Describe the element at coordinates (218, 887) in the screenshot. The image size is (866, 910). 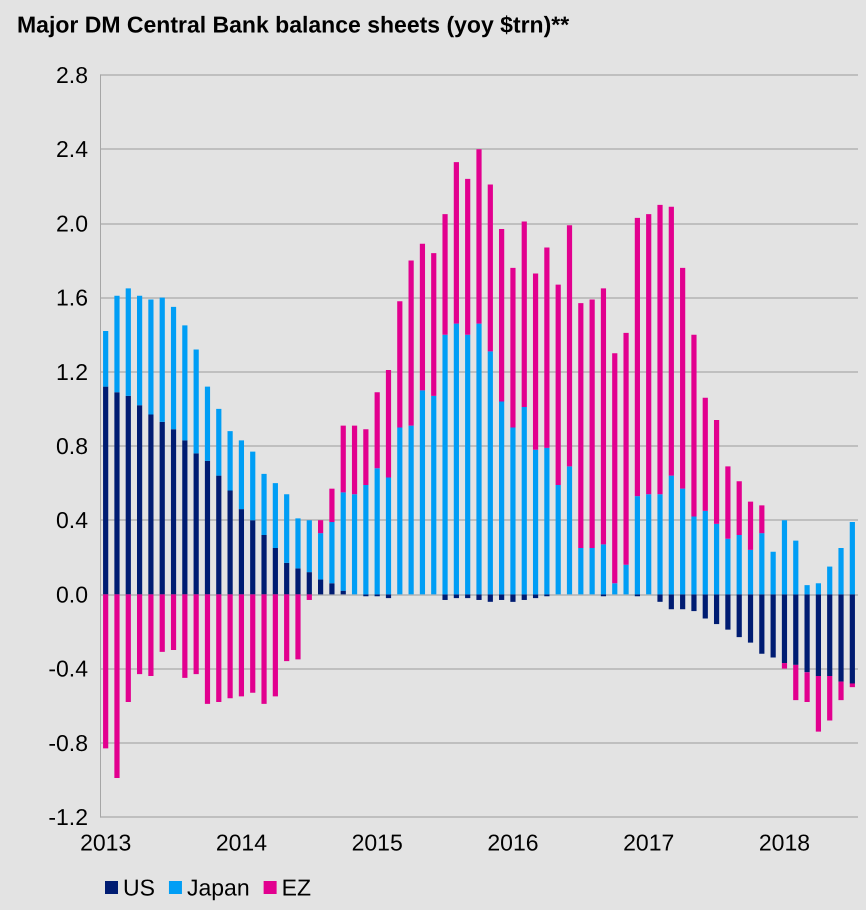
I see `legend-label: Japan` at that location.